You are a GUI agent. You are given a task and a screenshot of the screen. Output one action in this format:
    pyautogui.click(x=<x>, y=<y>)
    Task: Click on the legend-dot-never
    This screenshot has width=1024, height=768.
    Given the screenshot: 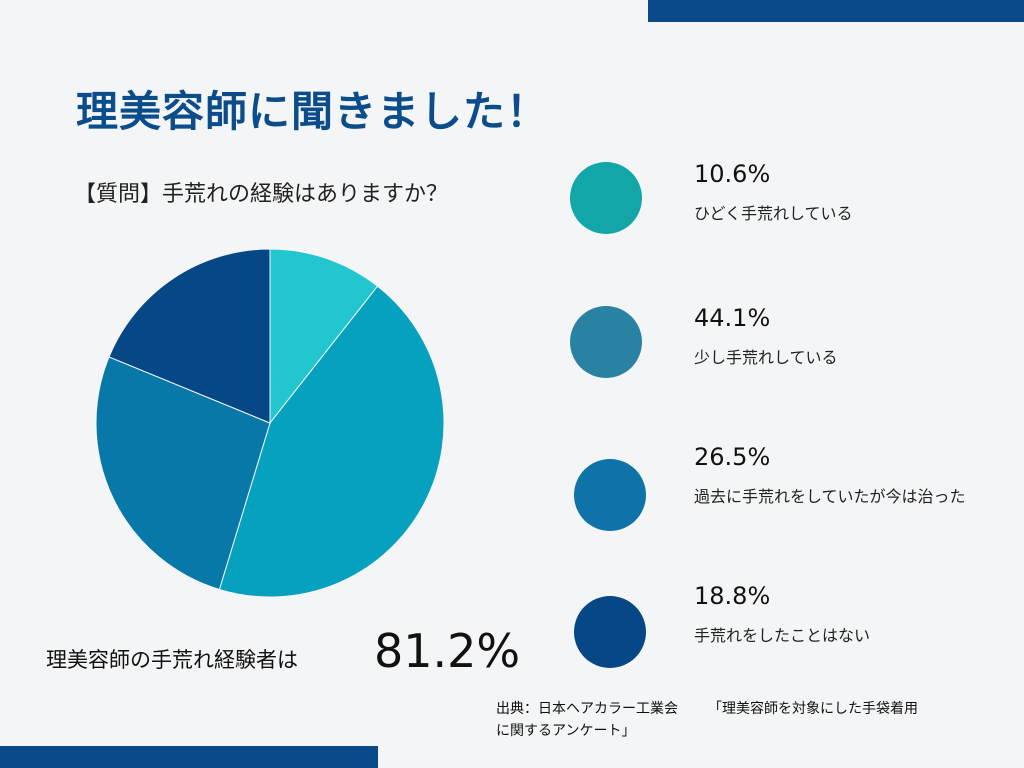 What is the action you would take?
    pyautogui.click(x=610, y=632)
    